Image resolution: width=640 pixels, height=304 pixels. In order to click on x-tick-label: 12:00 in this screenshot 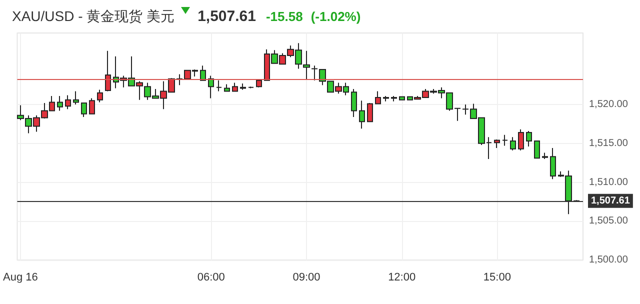, I will do `click(402, 278)`.